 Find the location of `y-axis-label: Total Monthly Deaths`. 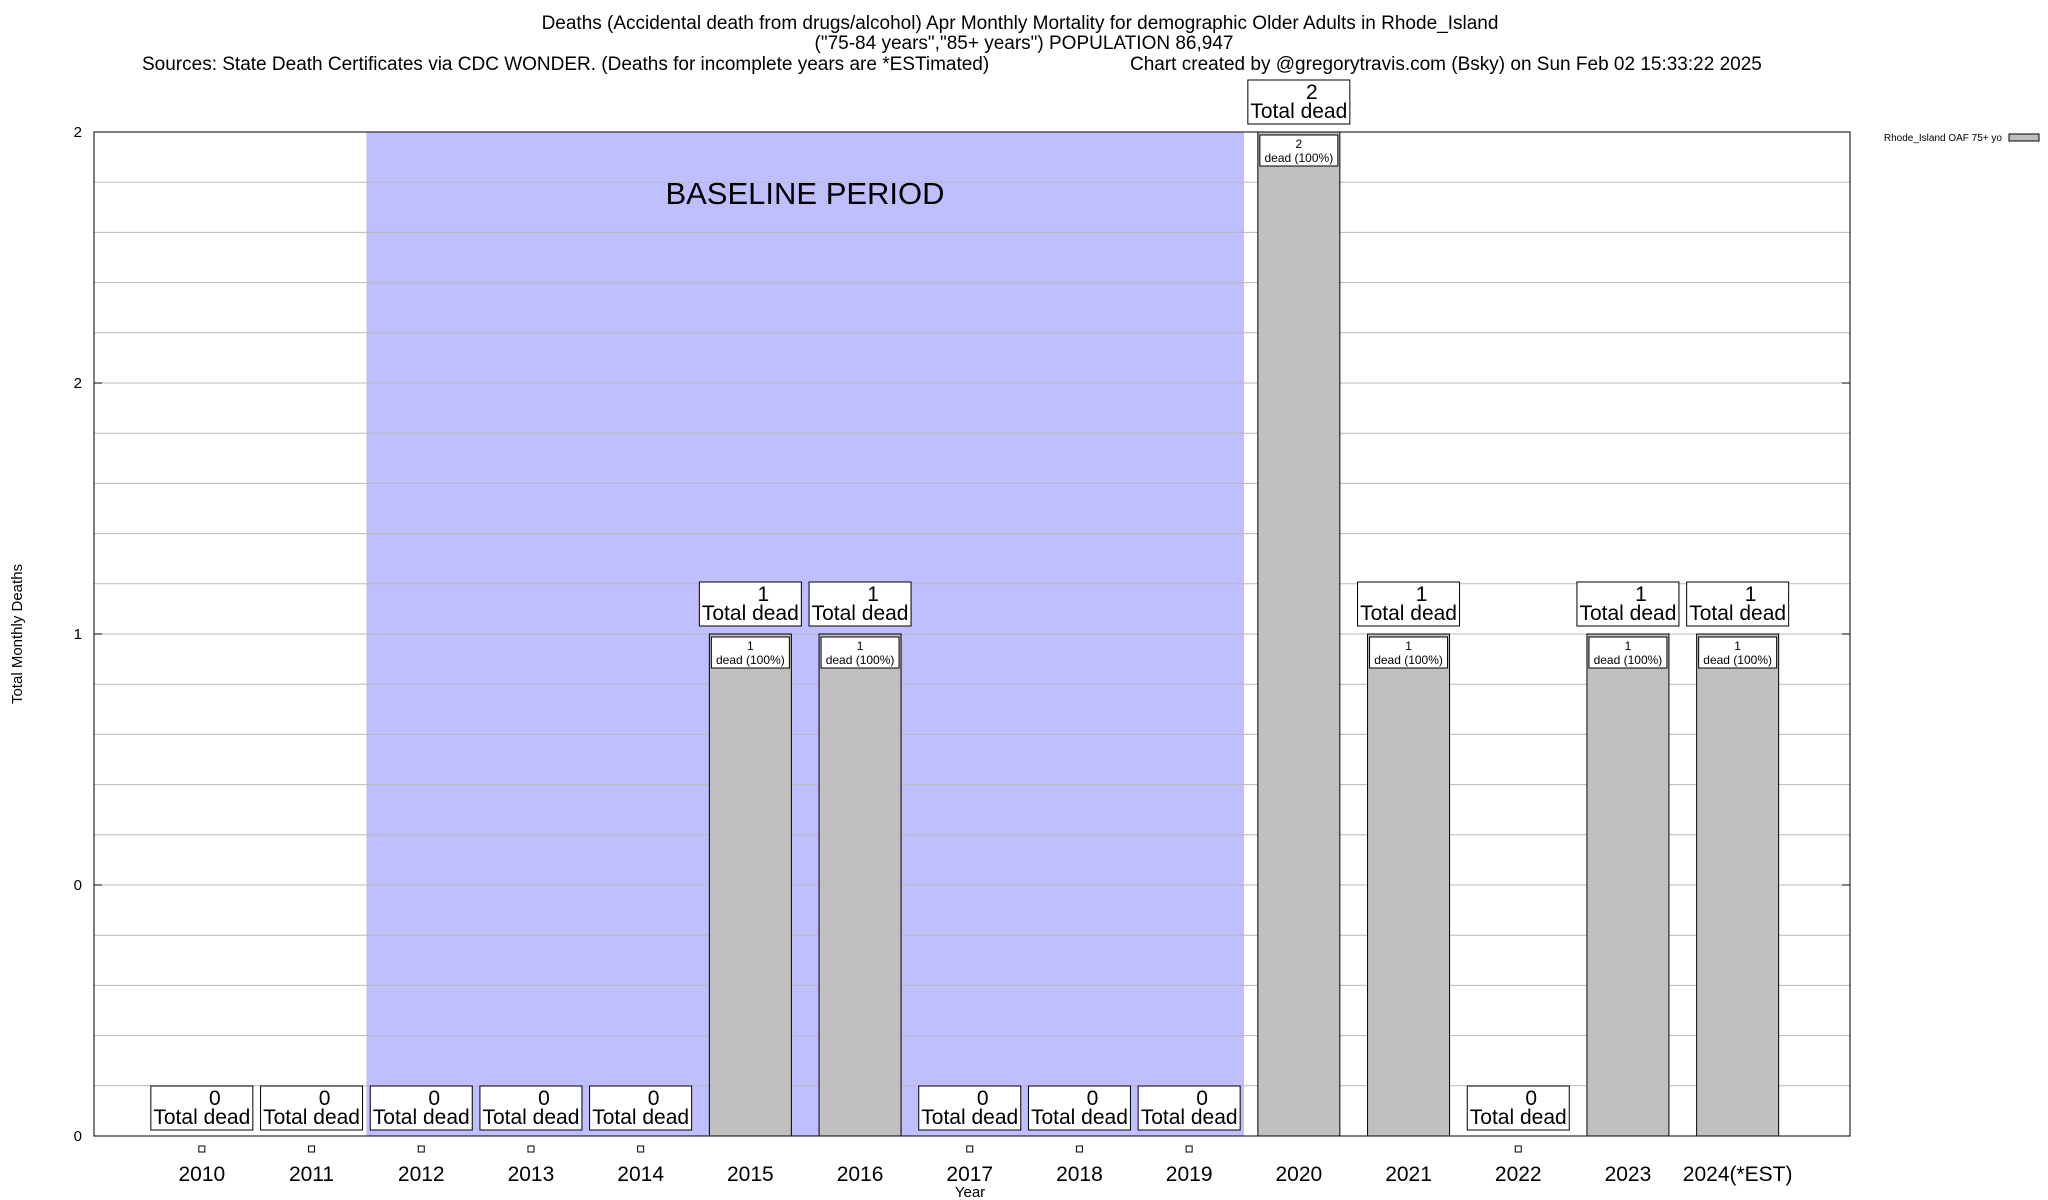

y-axis-label: Total Monthly Deaths is located at coordinates (17, 634).